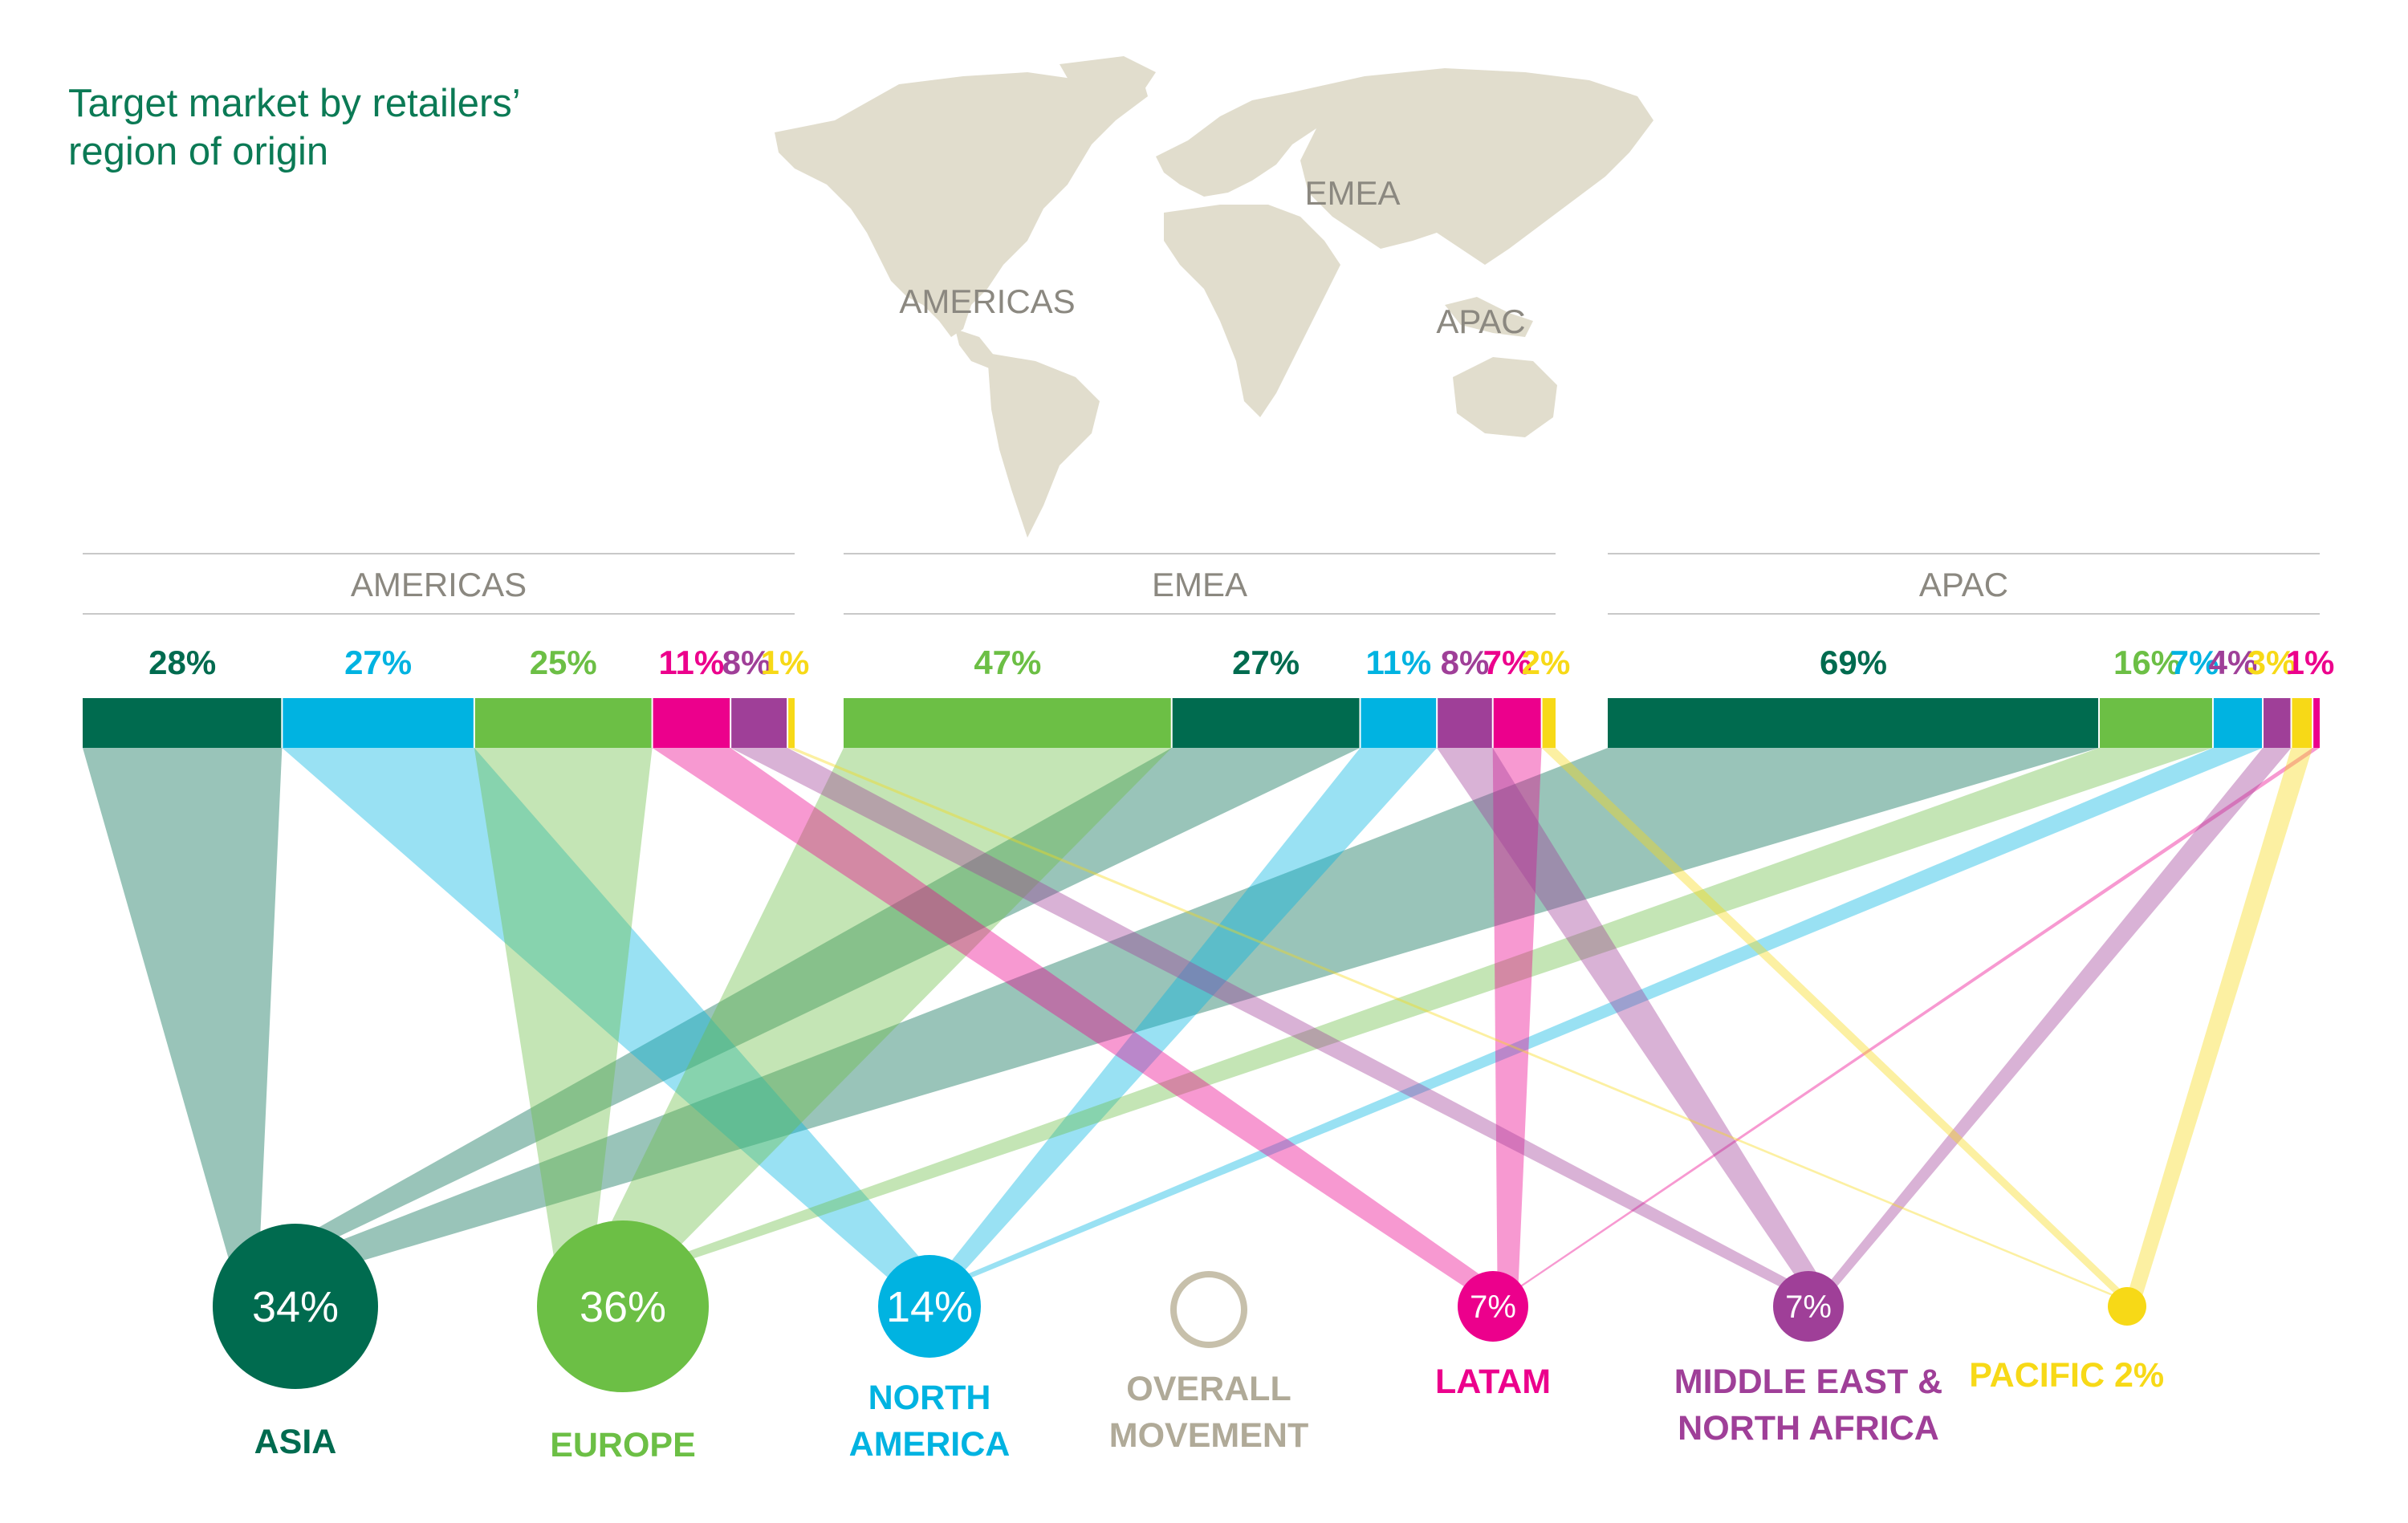 This screenshot has width=2408, height=1523. I want to click on overall-movement-legend: OVERALL MOVEMENT, so click(1208, 1363).